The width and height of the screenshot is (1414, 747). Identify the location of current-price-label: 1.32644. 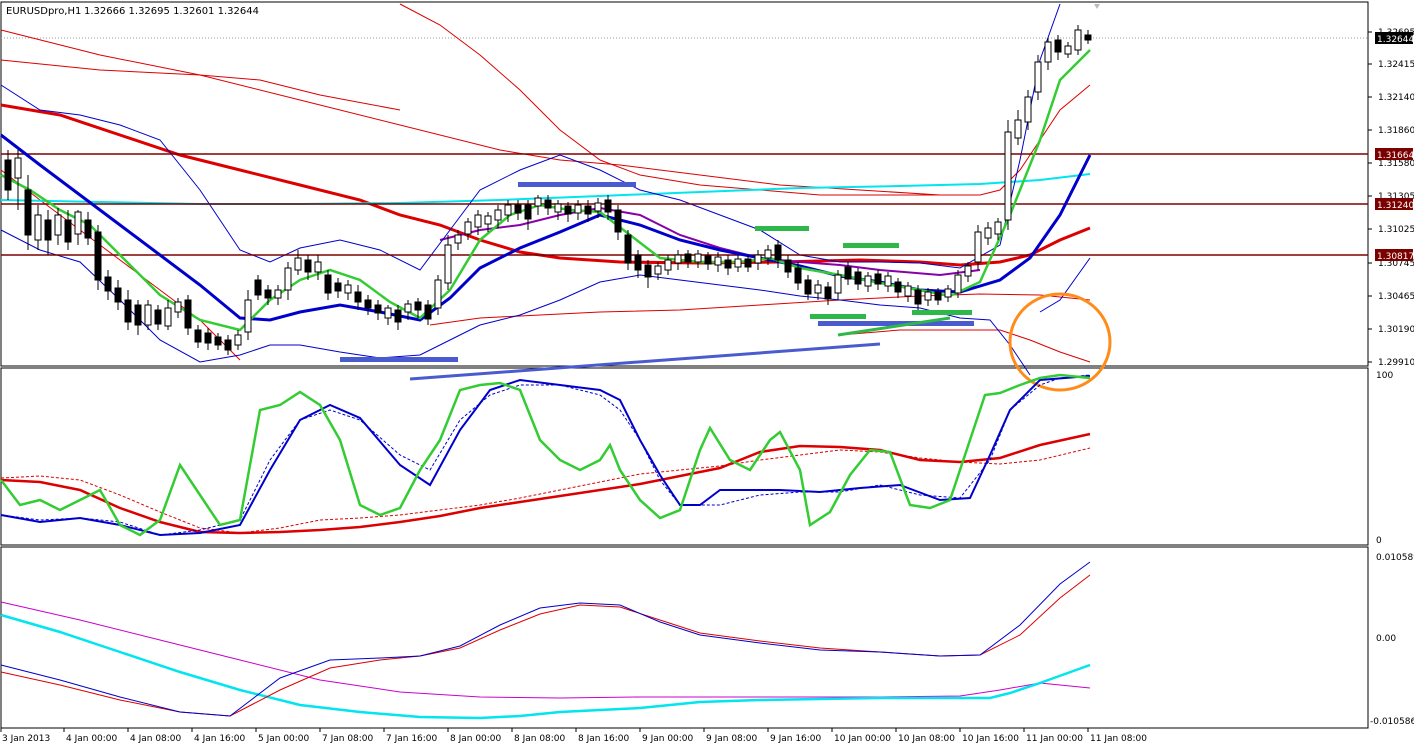
(1395, 40).